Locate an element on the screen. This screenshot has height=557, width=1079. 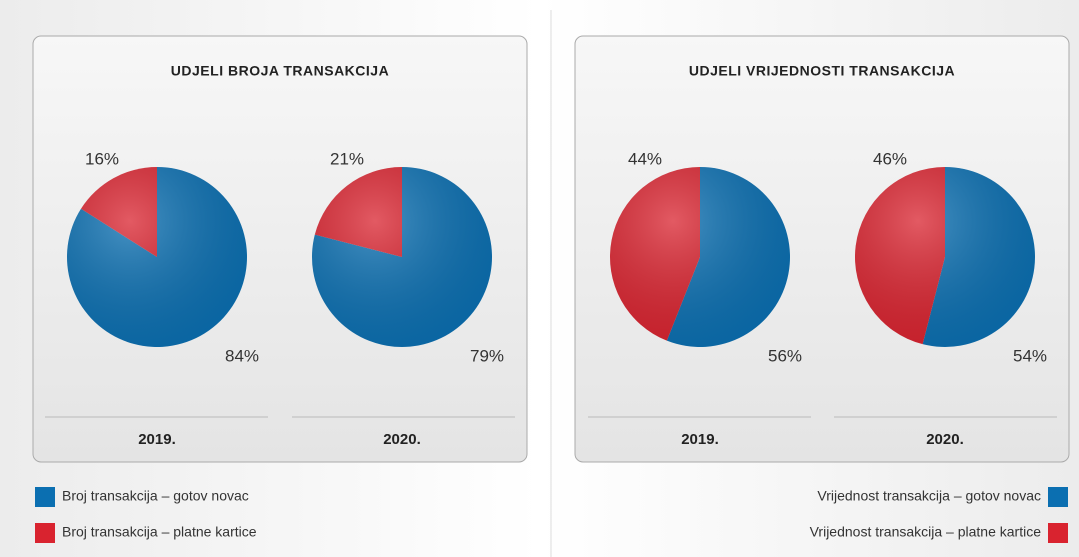
value-label: 46% is located at coordinates (890, 158).